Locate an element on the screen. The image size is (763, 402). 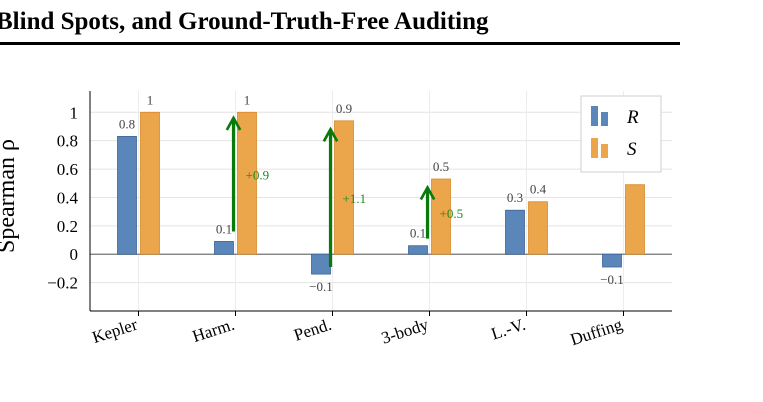
bar-S-duffing is located at coordinates (635, 219).